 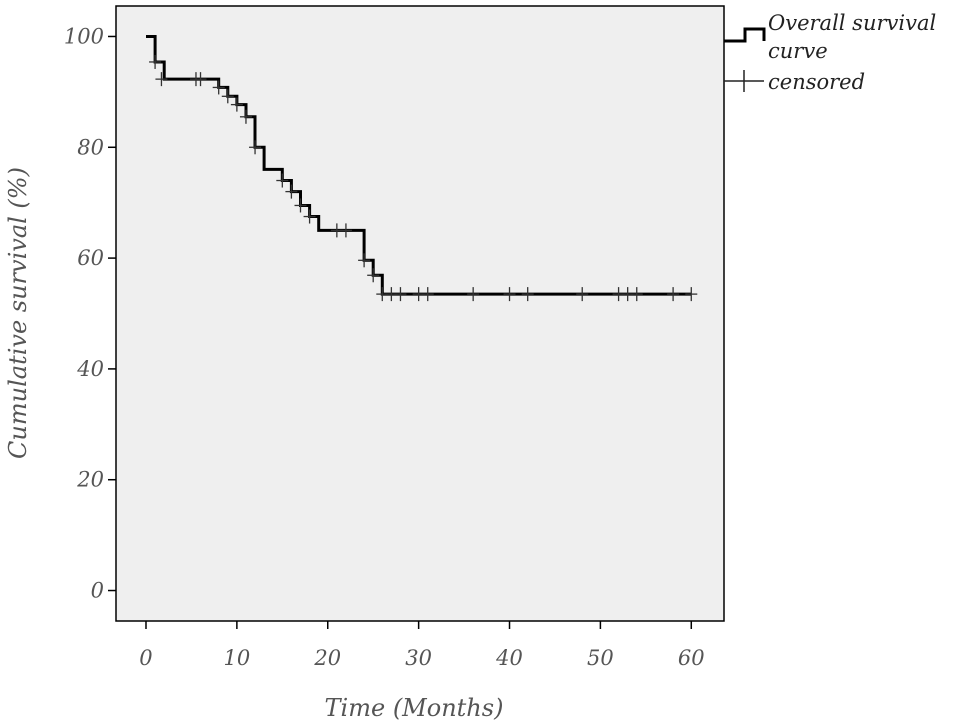 What do you see at coordinates (691, 658) in the screenshot?
I see `x-tick-label: 60` at bounding box center [691, 658].